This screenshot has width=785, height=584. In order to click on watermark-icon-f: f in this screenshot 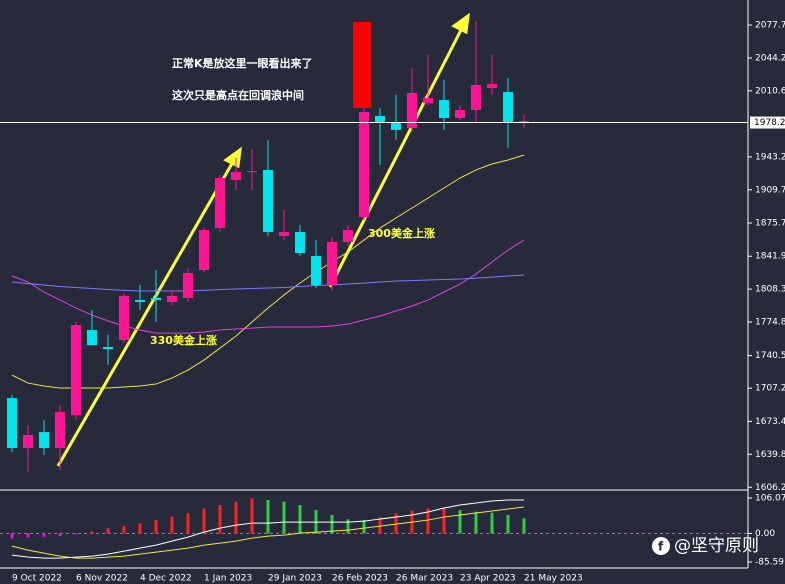, I will do `click(661, 547)`.